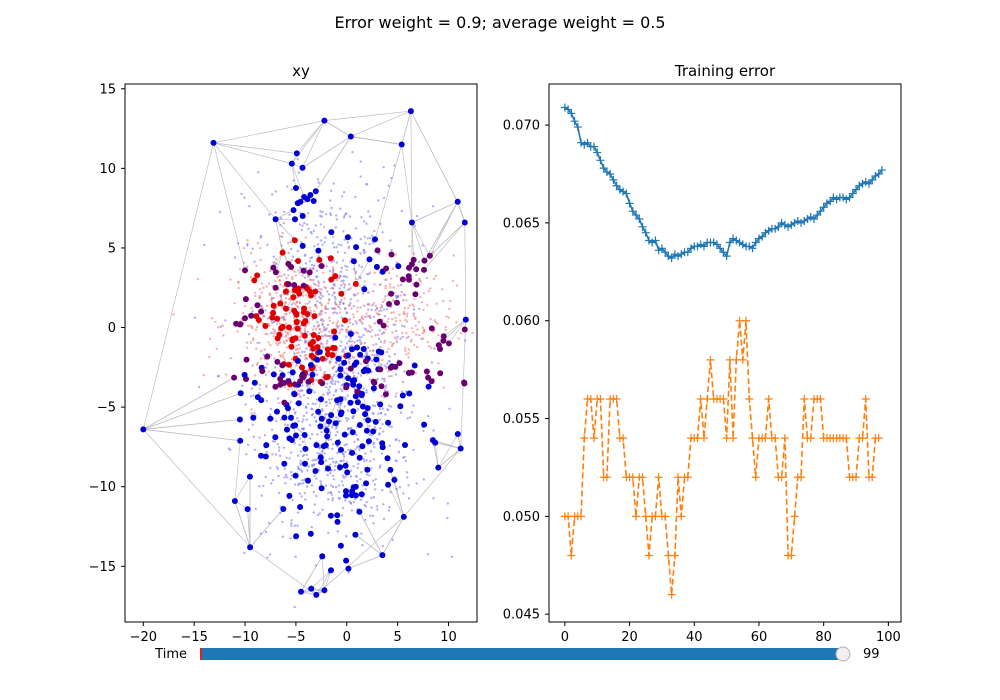  What do you see at coordinates (521, 321) in the screenshot?
I see `training-error-y-tick-label: 0.060` at bounding box center [521, 321].